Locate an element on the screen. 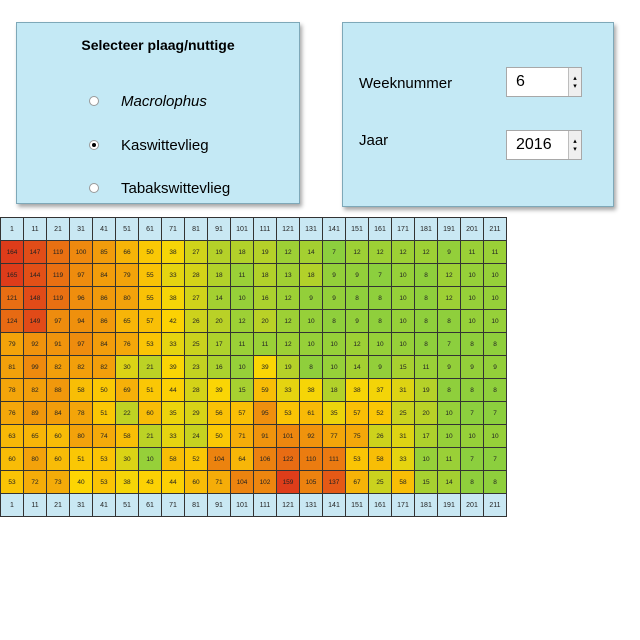  grid-cell: 64 is located at coordinates (242, 459).